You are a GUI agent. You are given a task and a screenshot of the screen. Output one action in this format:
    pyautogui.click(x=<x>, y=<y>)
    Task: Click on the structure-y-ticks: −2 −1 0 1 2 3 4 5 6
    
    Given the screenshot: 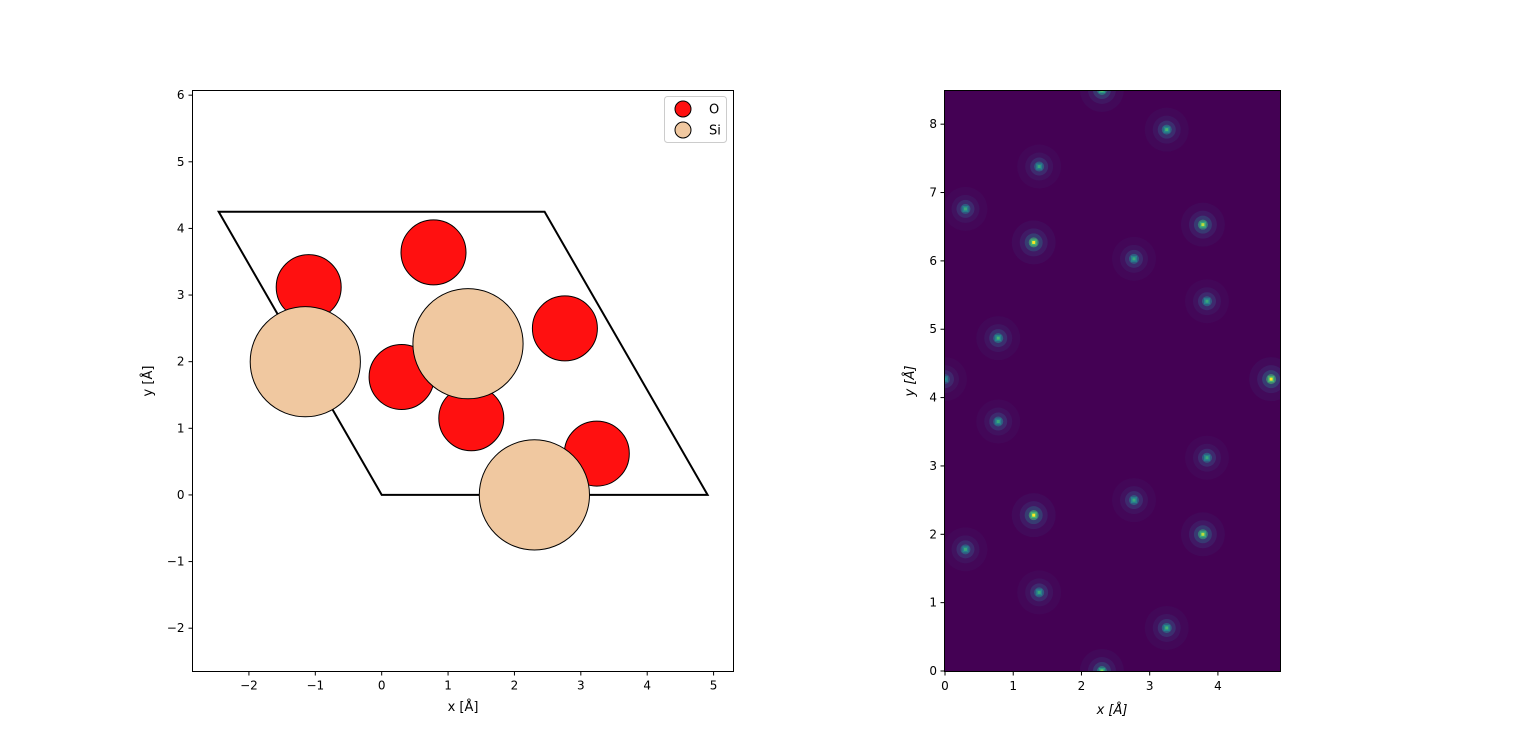 What is the action you would take?
    pyautogui.click(x=180, y=361)
    